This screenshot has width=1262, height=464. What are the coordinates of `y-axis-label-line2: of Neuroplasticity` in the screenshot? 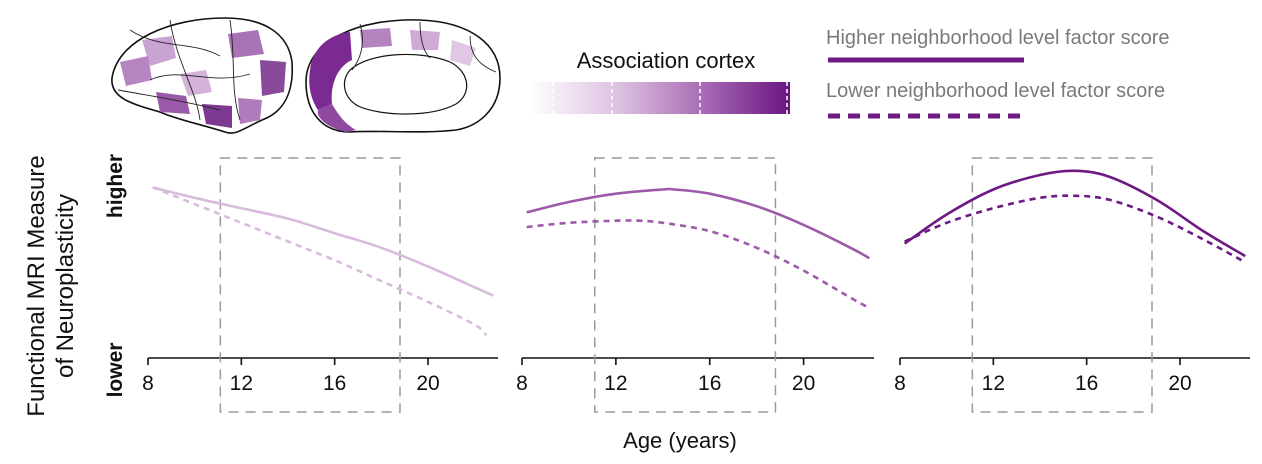 It's located at (65, 286).